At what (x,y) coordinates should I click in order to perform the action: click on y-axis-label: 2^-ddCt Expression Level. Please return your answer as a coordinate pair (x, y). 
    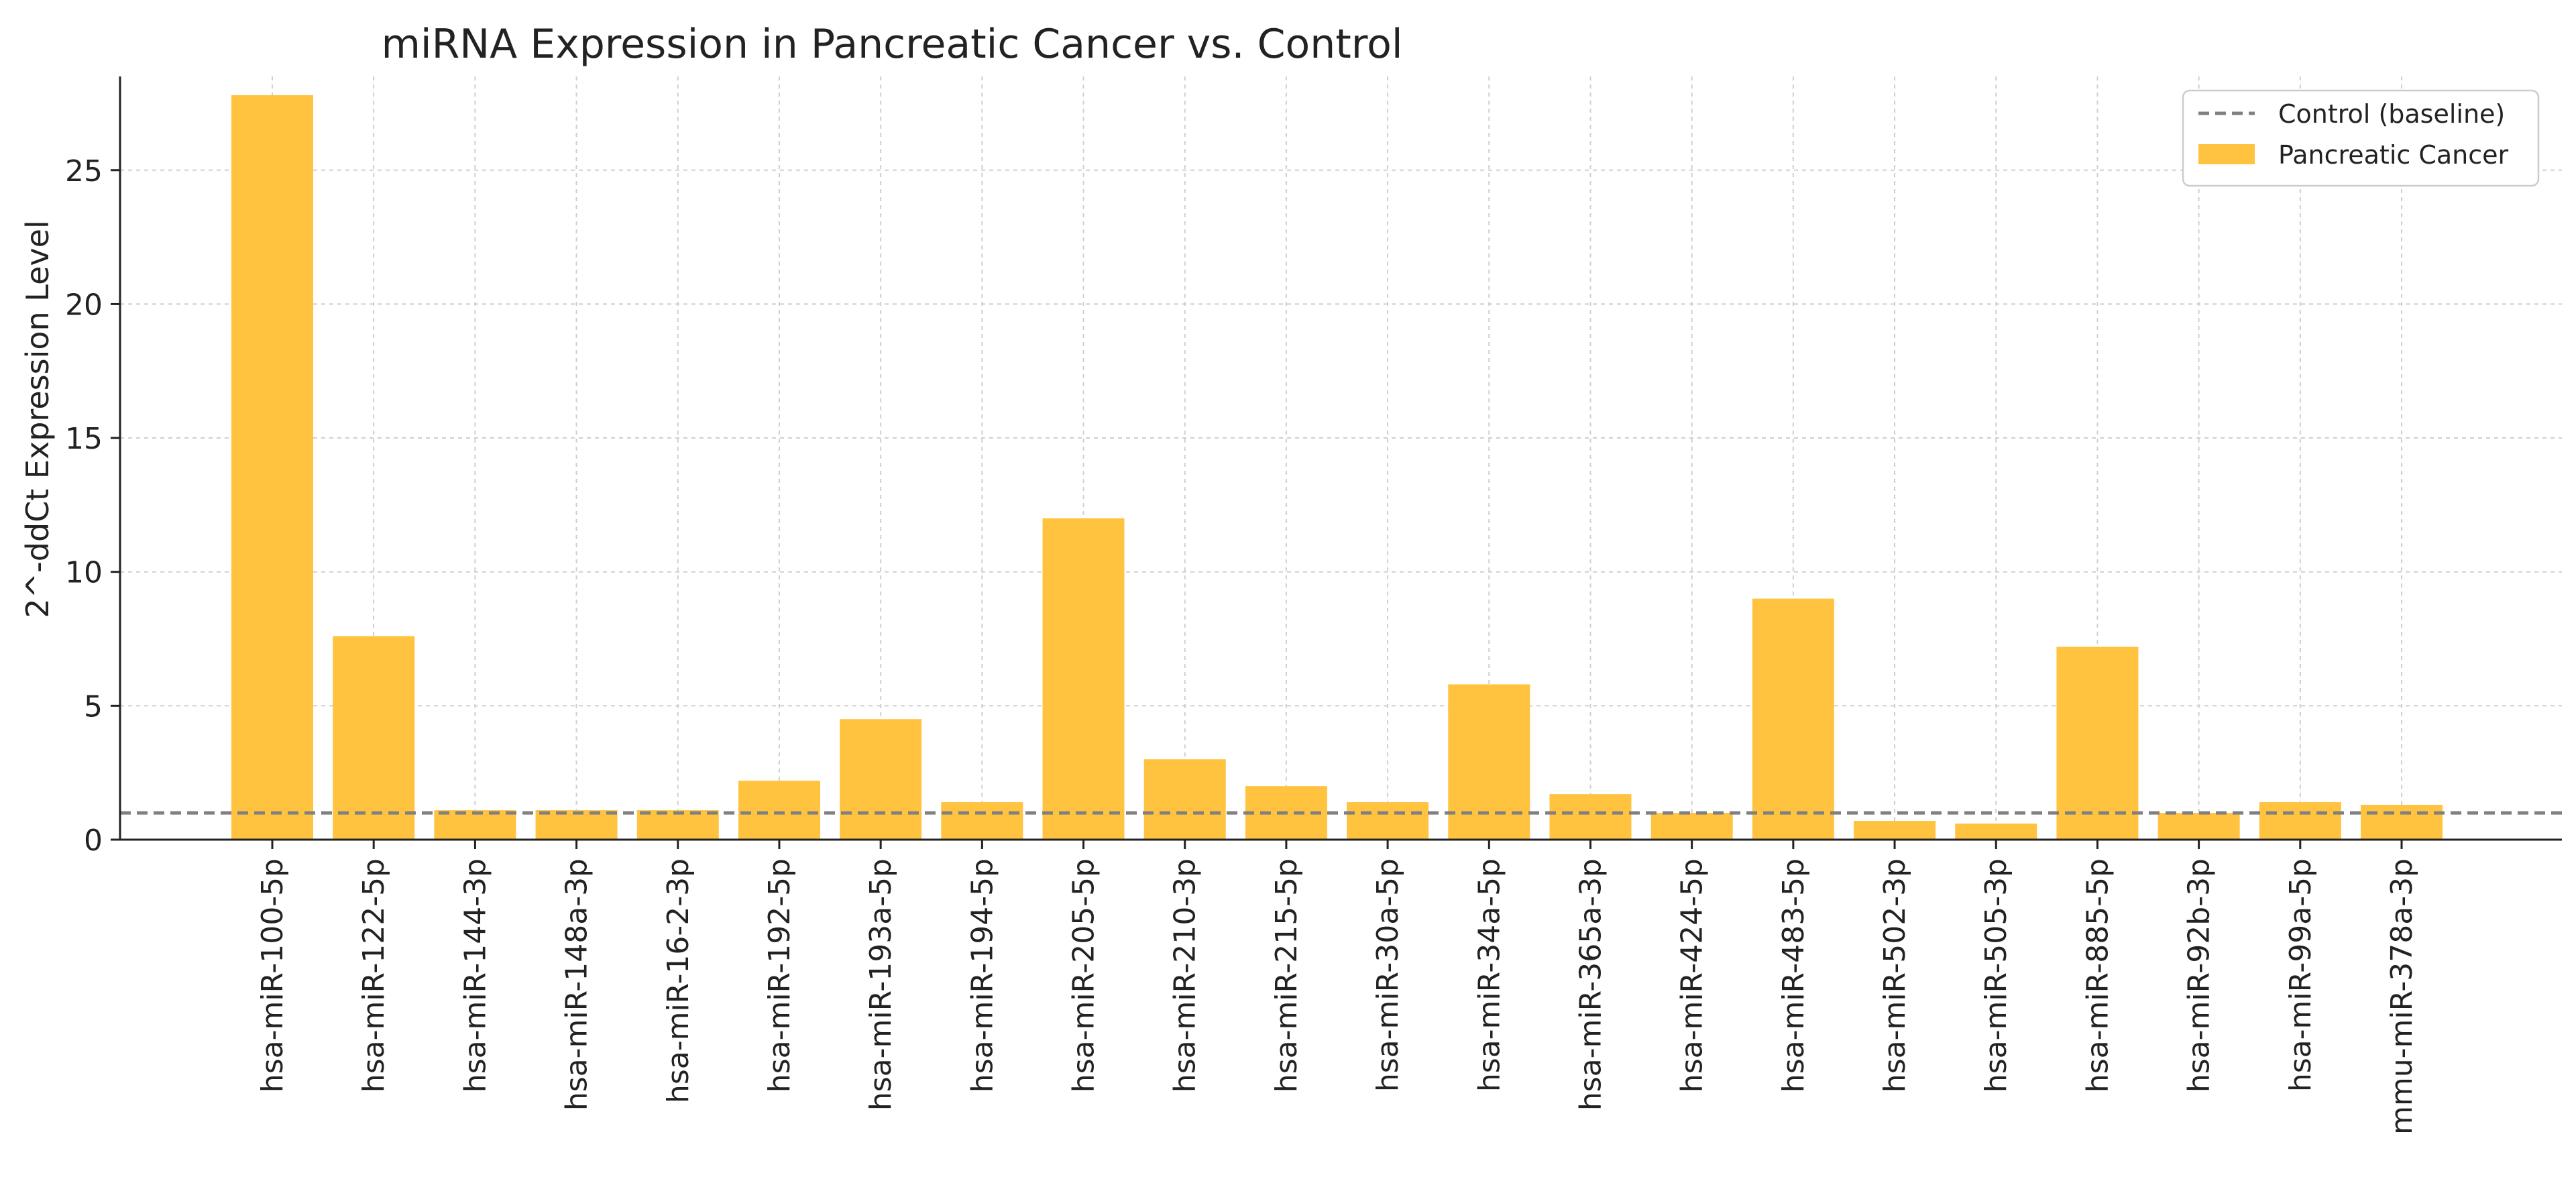
    Looking at the image, I should click on (37, 419).